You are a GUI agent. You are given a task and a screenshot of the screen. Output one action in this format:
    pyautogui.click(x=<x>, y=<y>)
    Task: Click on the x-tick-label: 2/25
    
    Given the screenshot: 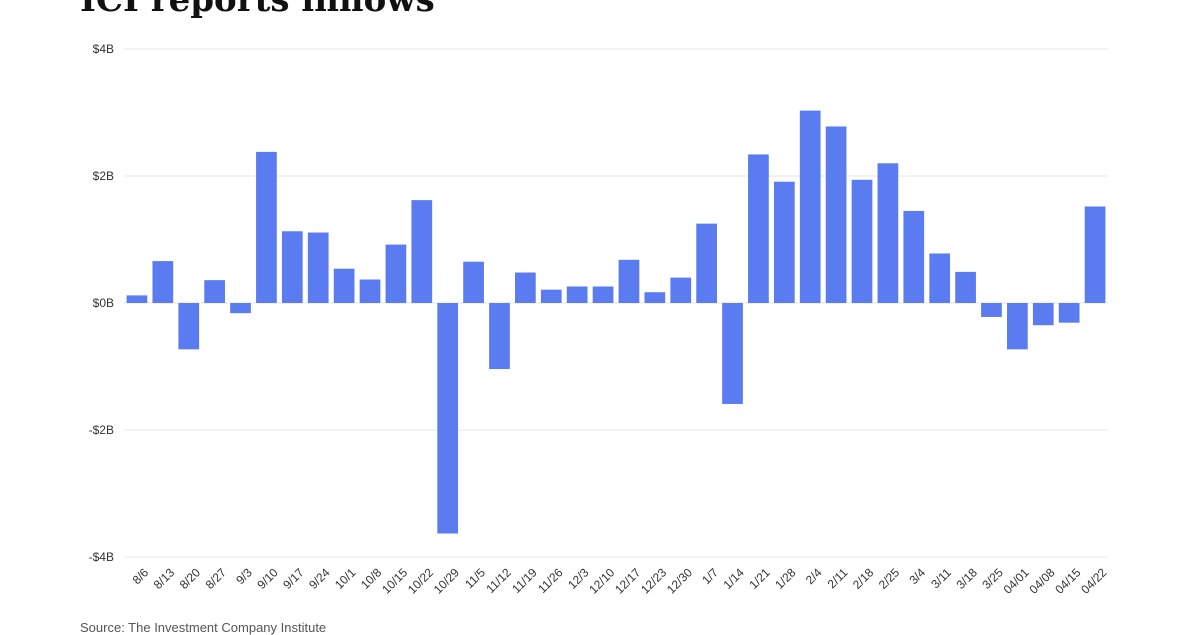 What is the action you would take?
    pyautogui.click(x=889, y=578)
    